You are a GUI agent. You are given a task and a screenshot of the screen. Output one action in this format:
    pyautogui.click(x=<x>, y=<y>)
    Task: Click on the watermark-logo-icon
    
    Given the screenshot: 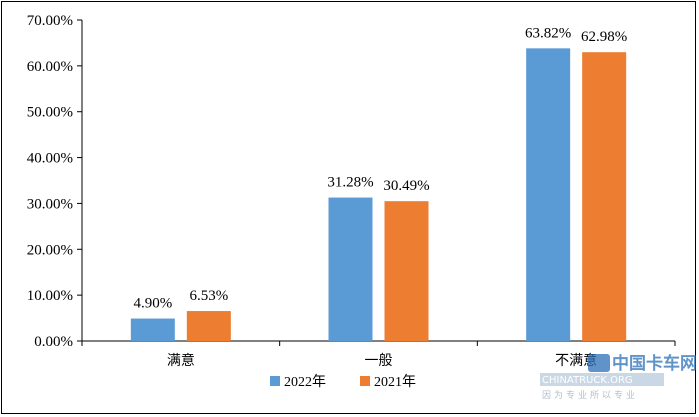 What is the action you would take?
    pyautogui.click(x=599, y=363)
    